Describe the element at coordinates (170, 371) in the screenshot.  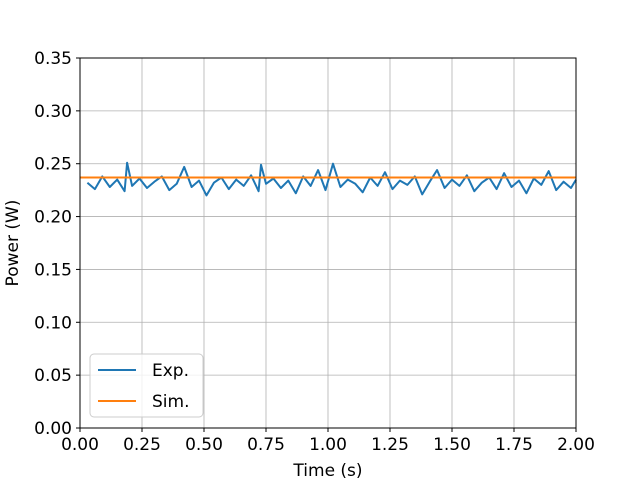
I see `legend-label-exp: Exp.` at that location.